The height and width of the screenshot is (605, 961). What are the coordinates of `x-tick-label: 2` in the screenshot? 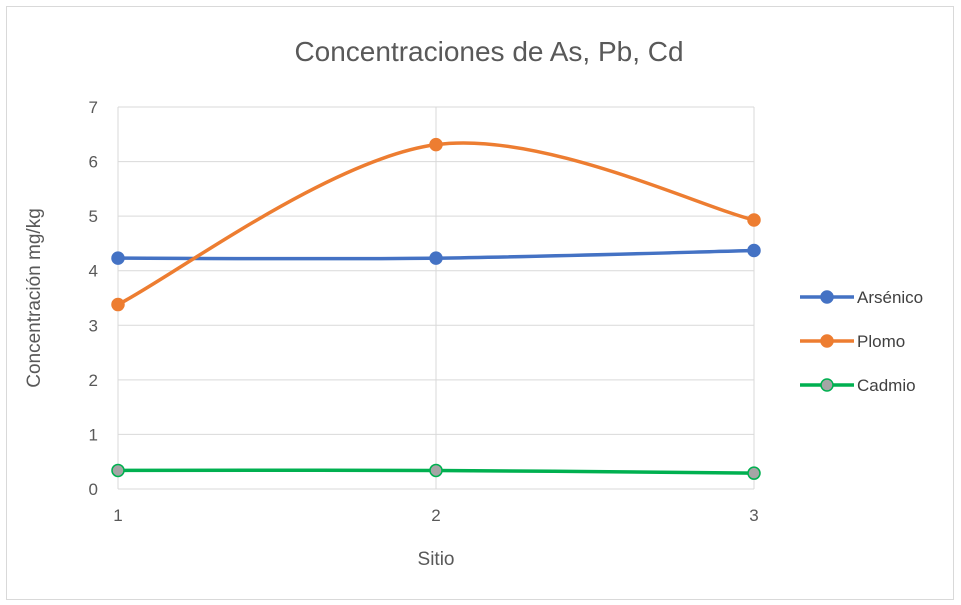 It's located at (435, 515).